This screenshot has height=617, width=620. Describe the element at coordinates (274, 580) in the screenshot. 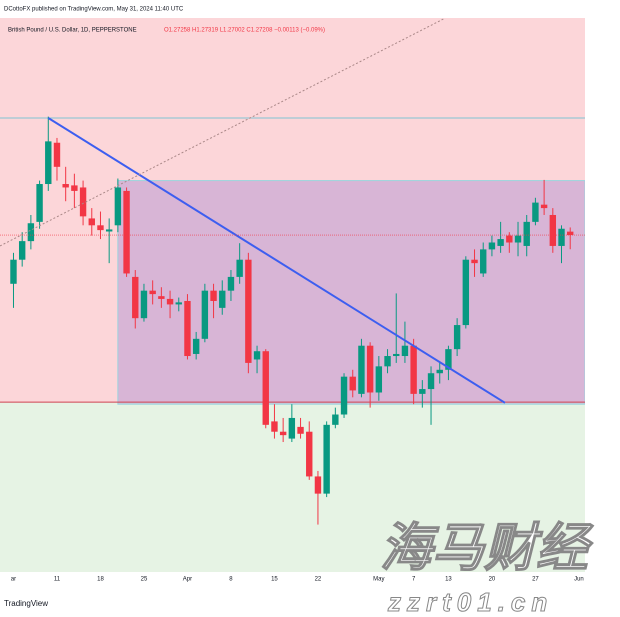

I see `x-tick-label: 15` at that location.